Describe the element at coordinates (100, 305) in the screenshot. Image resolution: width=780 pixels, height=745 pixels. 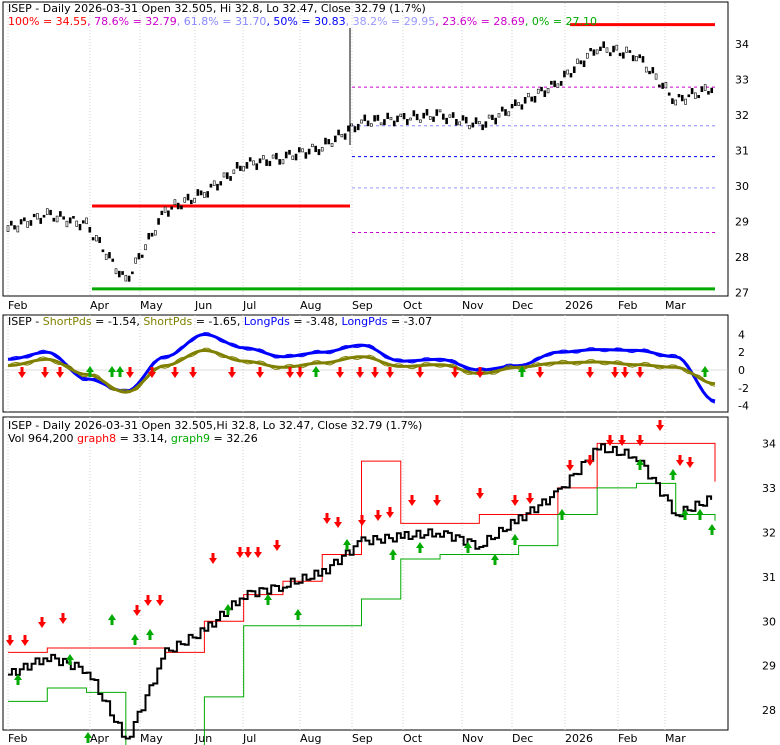
I see `x-tick-label-top: Apr` at that location.